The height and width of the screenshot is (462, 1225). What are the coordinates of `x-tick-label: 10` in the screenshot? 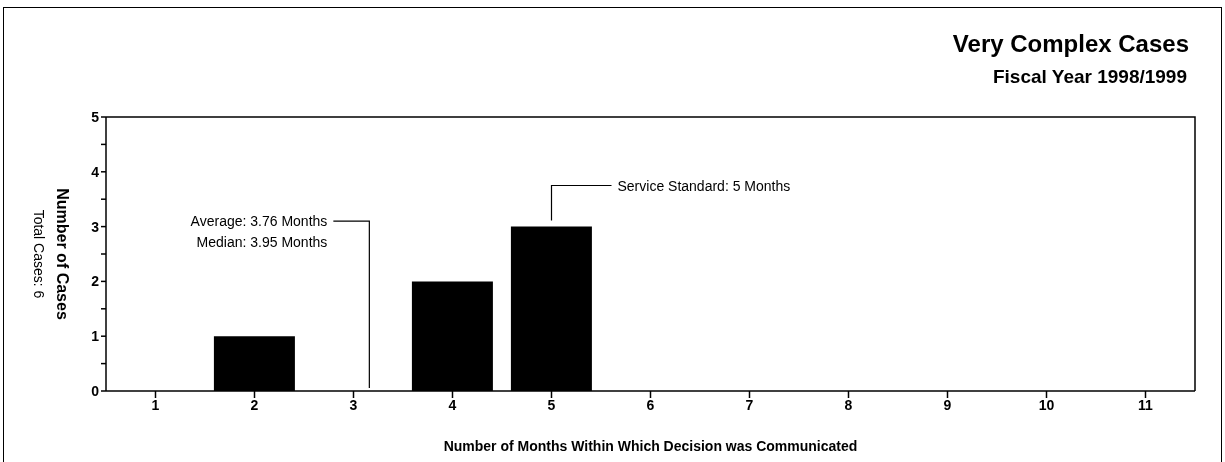 It's located at (1046, 404).